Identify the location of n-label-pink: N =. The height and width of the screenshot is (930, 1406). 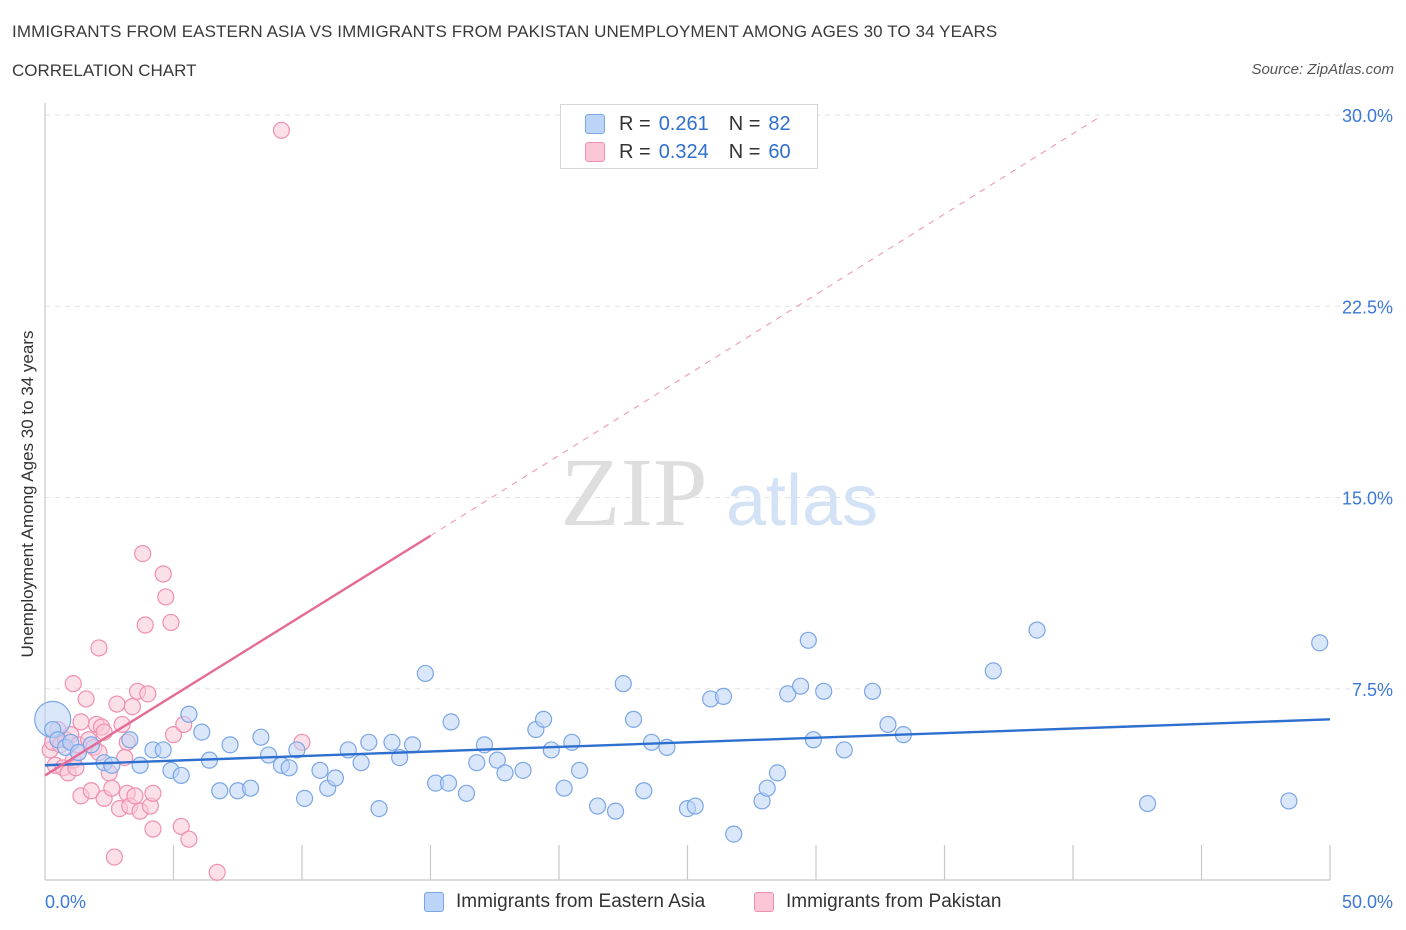
(744, 151).